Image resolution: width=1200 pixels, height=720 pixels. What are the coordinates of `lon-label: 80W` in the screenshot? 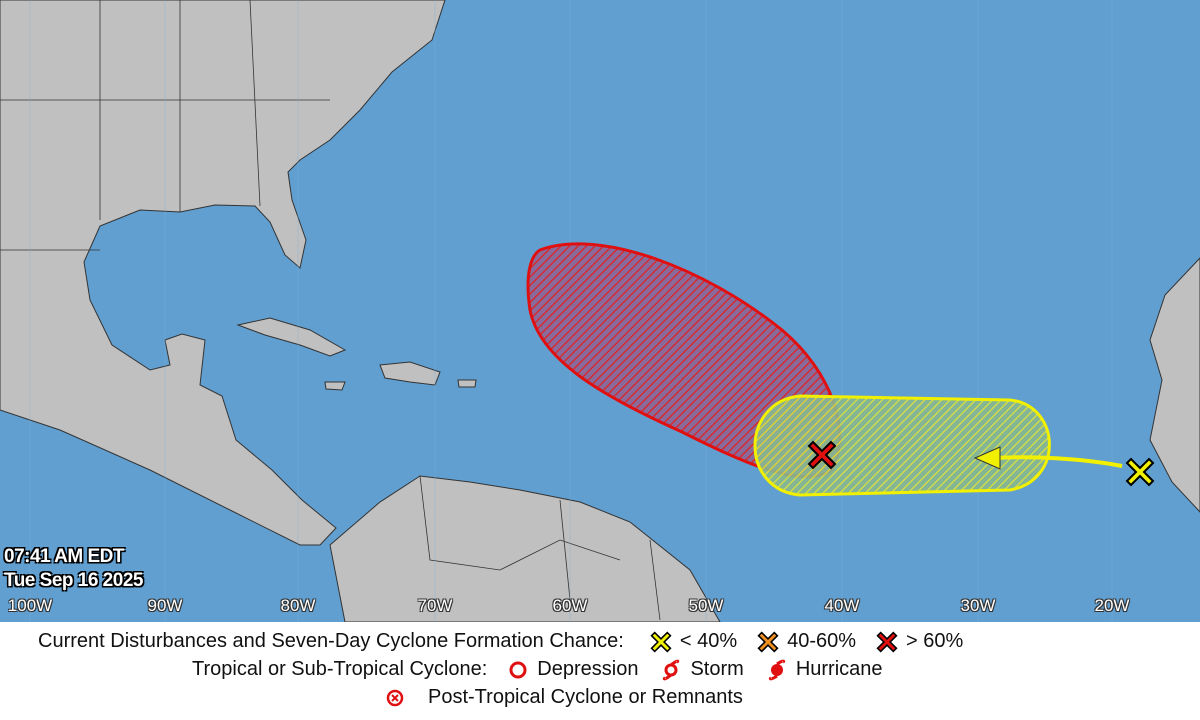 It's located at (298, 605).